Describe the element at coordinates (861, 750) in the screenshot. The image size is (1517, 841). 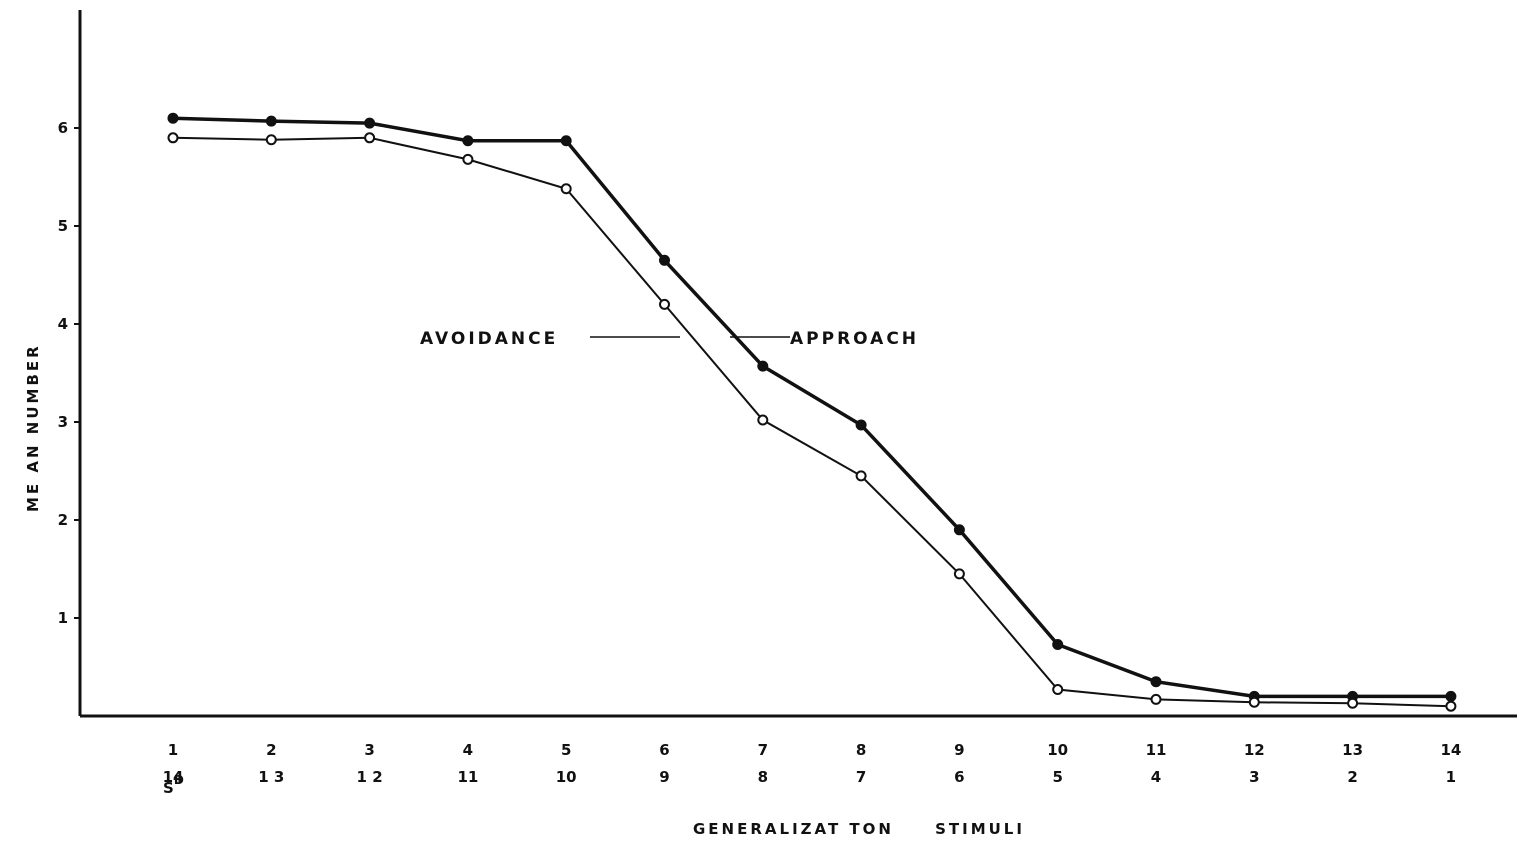
I see `x-tick-label-top: 8` at that location.